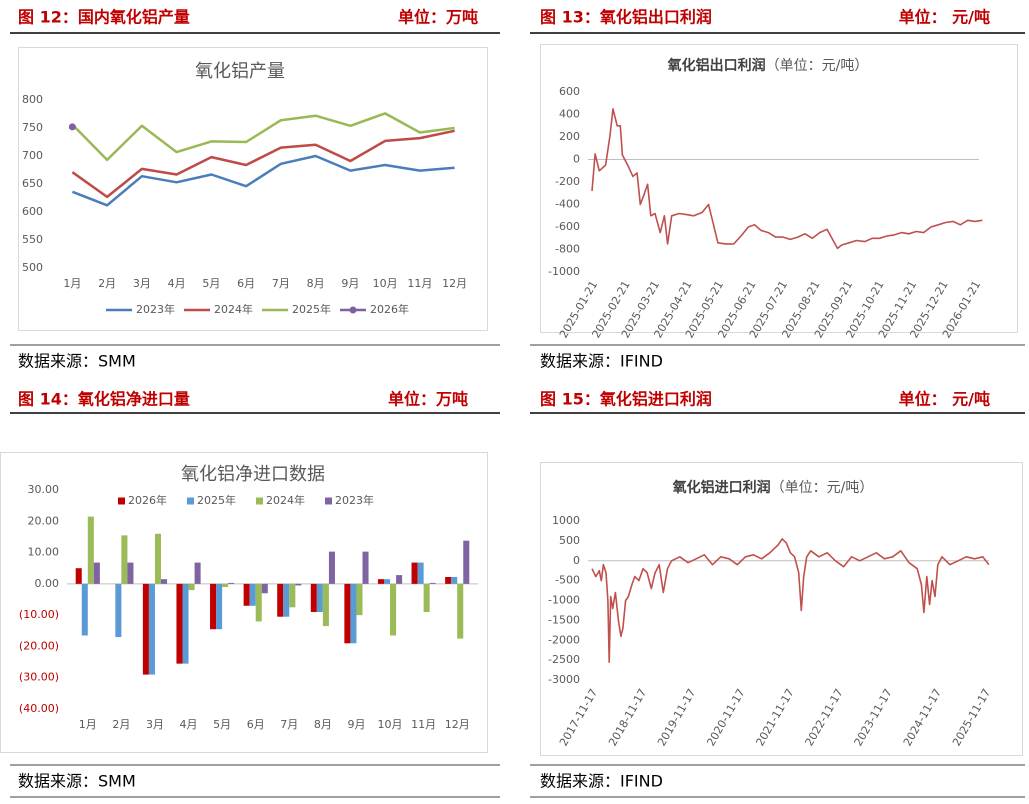 This screenshot has height=804, width=1029. I want to click on y-tick-label: -600, so click(567, 226).